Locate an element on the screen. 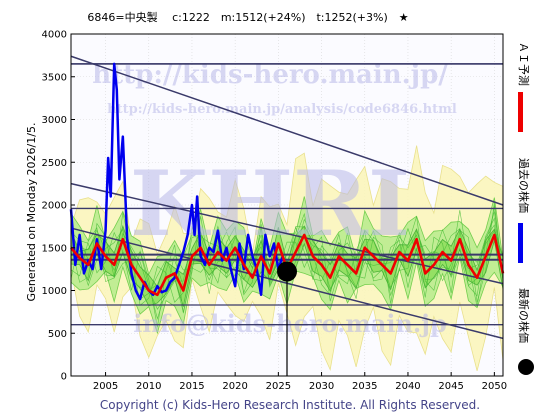 The height and width of the screenshot is (420, 560). x-axis-ticks: 2005 2010 2015 2020 2025 2030 2035 2040 2045 2050 is located at coordinates (300, 382).